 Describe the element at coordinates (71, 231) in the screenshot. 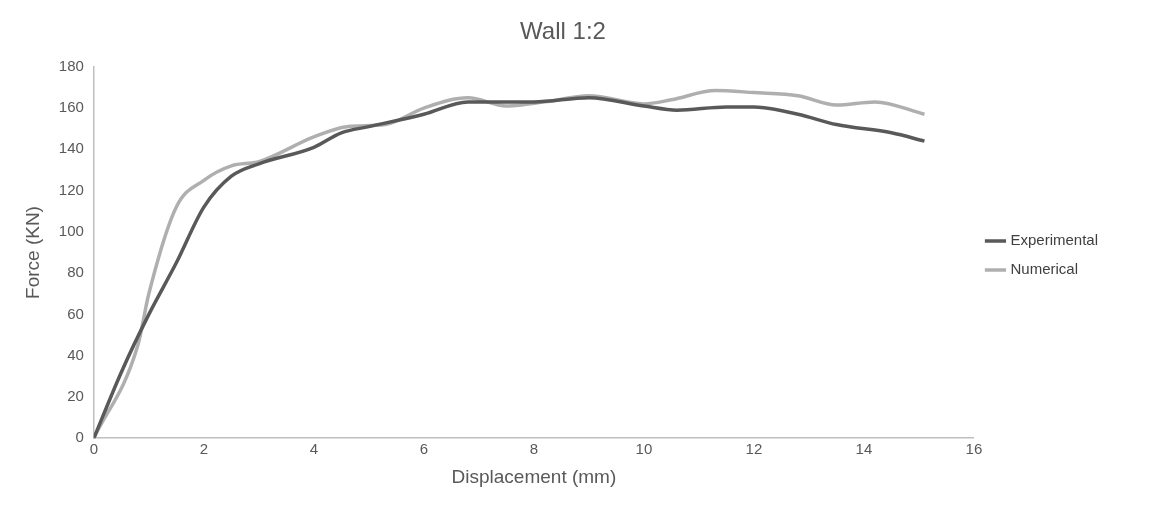

I see `y-tick-label: 100` at that location.